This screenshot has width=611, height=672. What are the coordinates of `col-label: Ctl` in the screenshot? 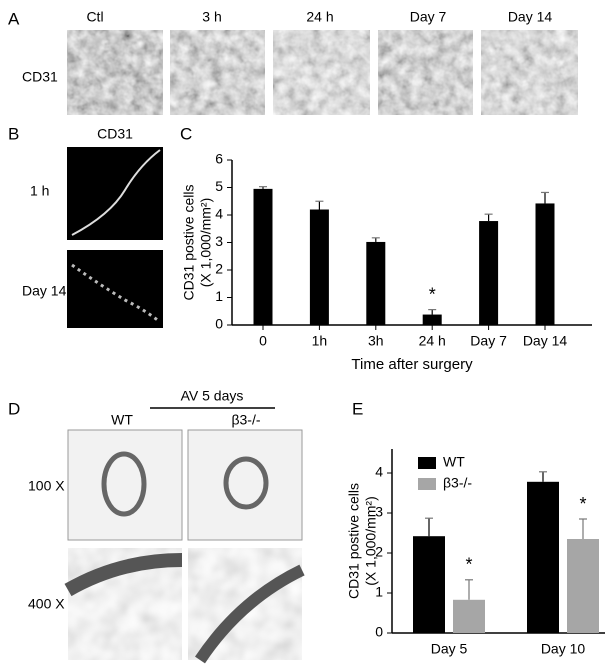 It's located at (94, 17).